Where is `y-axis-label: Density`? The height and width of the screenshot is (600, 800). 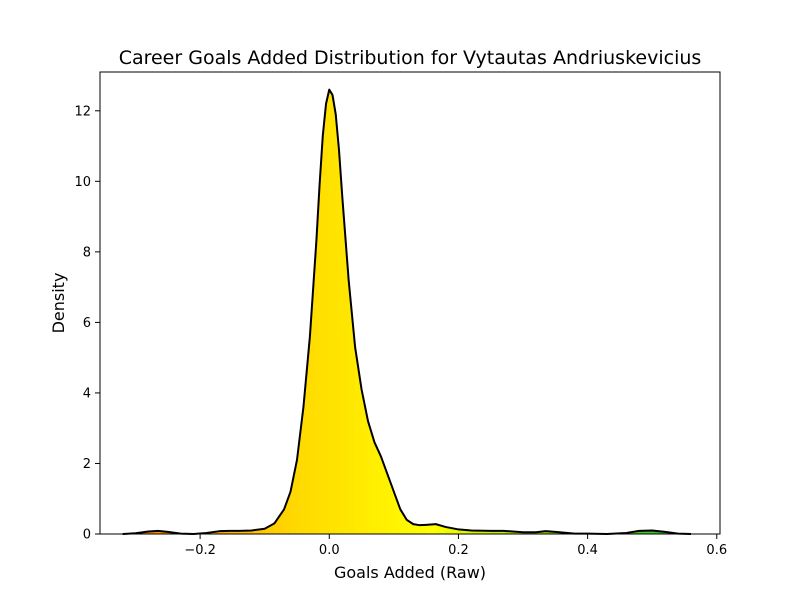
y-axis-label: Density is located at coordinates (58, 303).